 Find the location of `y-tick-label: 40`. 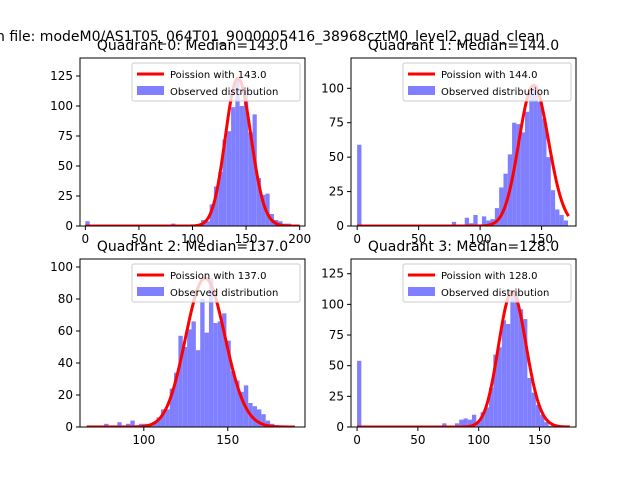

y-tick-label: 40 is located at coordinates (65, 363).